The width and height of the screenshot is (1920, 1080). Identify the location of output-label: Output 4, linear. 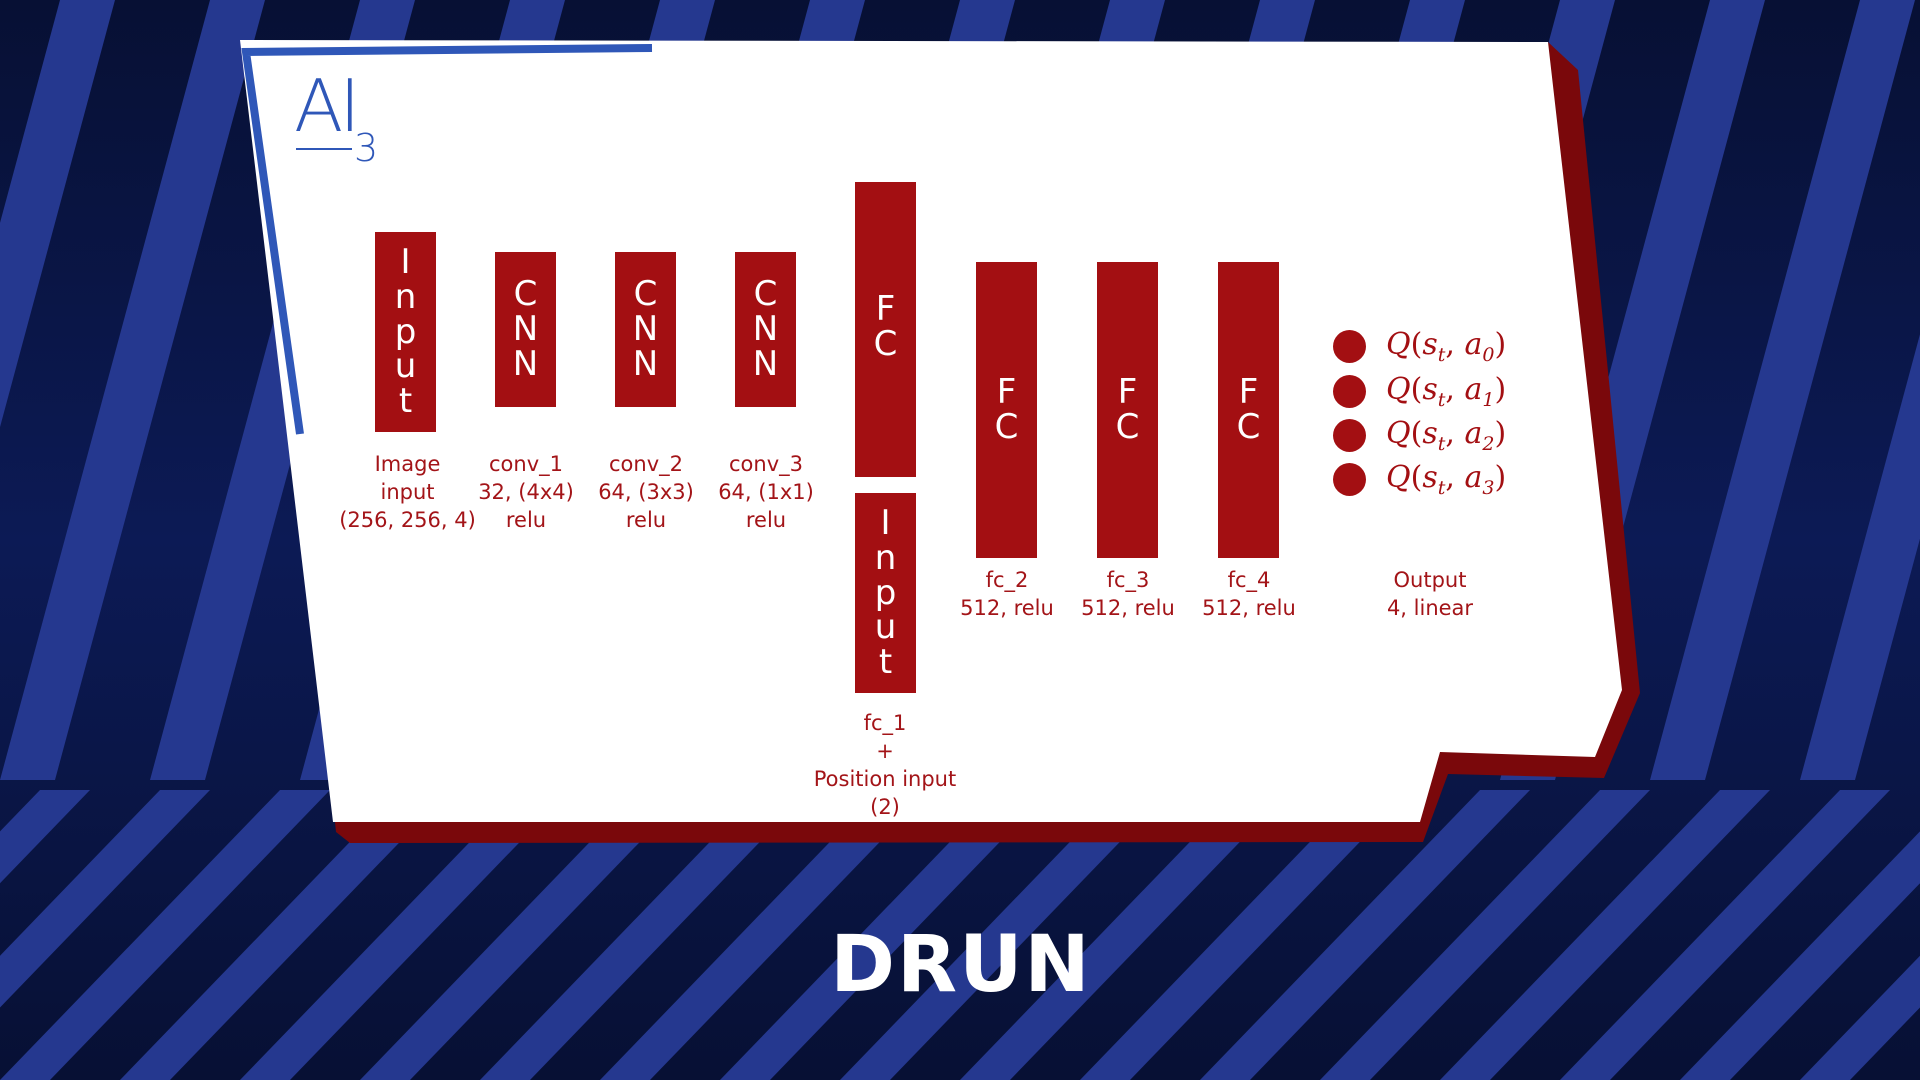
(1430, 594).